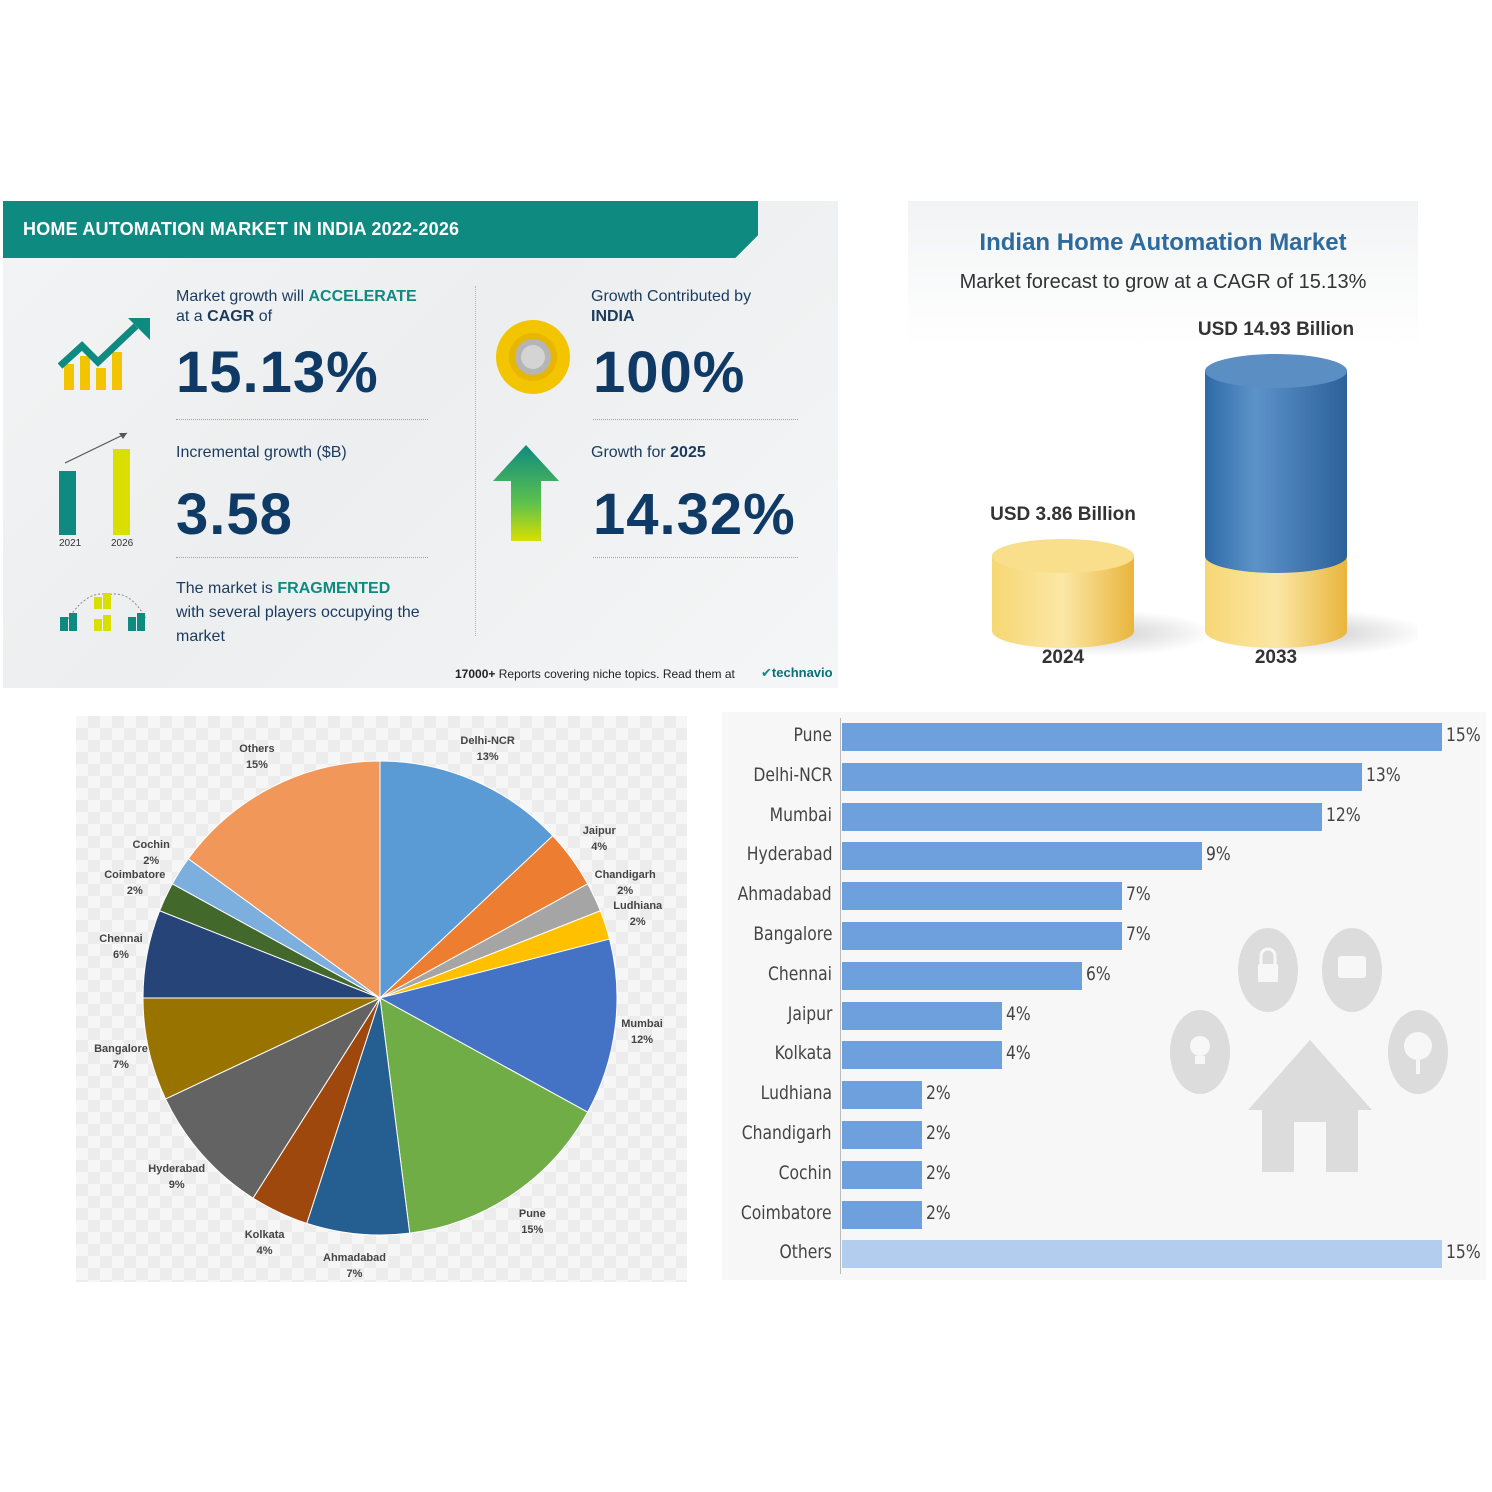  I want to click on pie-label: Chennai 6%, so click(121, 947).